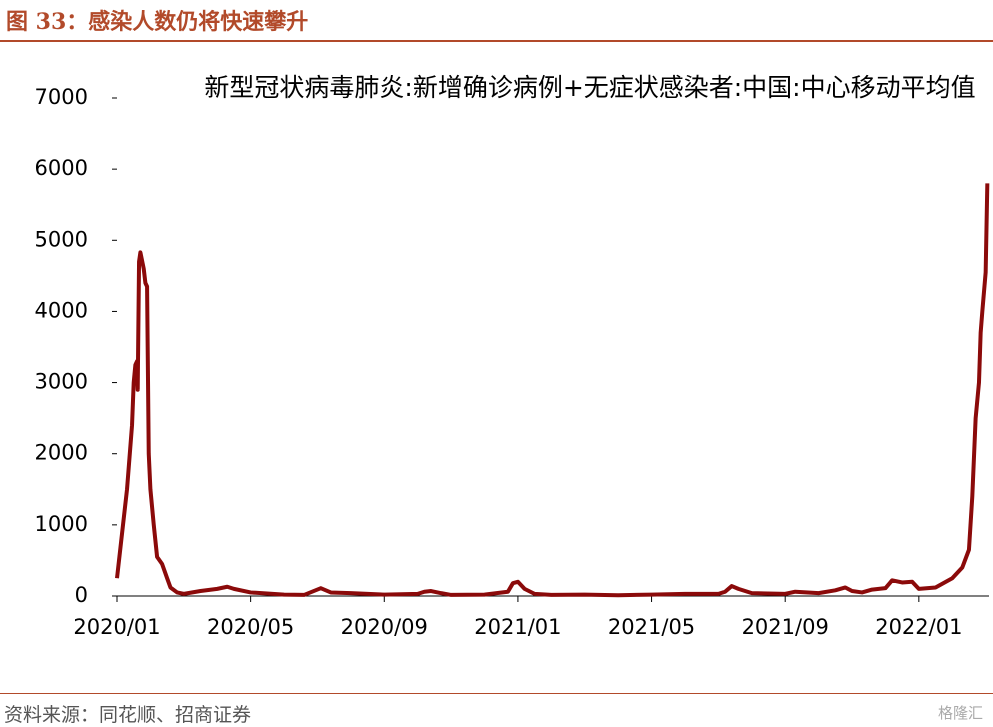 This screenshot has width=993, height=727. I want to click on x-tick-label: 2021/05, so click(651, 627).